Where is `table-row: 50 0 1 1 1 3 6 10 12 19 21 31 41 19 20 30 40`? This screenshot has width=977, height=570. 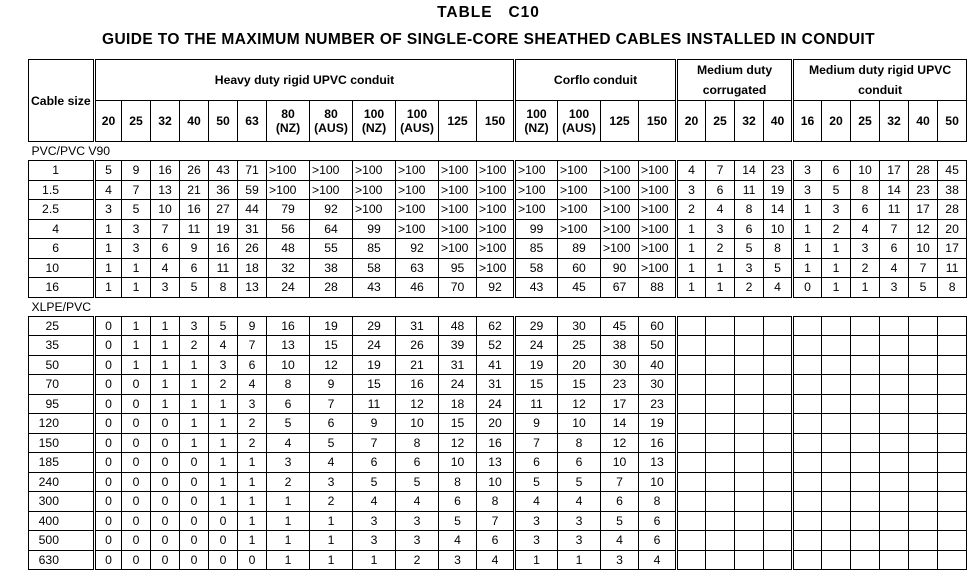
table-row: 50 0 1 1 1 3 6 10 12 19 21 31 41 19 20 30 40 is located at coordinates (498, 364).